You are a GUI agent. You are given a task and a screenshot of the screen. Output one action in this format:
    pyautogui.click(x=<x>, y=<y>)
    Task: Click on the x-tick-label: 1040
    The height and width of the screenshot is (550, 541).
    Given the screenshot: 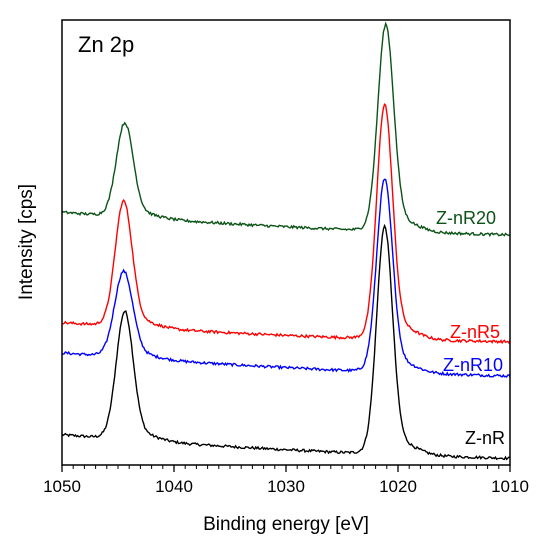 What is the action you would take?
    pyautogui.click(x=174, y=486)
    